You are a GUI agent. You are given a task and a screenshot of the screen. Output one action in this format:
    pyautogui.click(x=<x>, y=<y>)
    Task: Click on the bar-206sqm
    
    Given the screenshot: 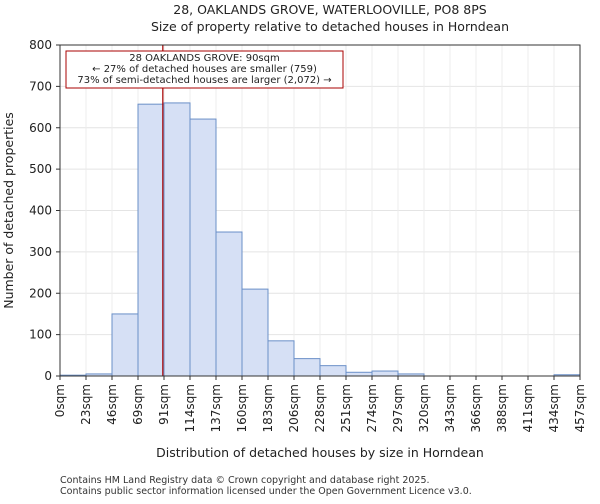 What is the action you would take?
    pyautogui.click(x=307, y=367)
    